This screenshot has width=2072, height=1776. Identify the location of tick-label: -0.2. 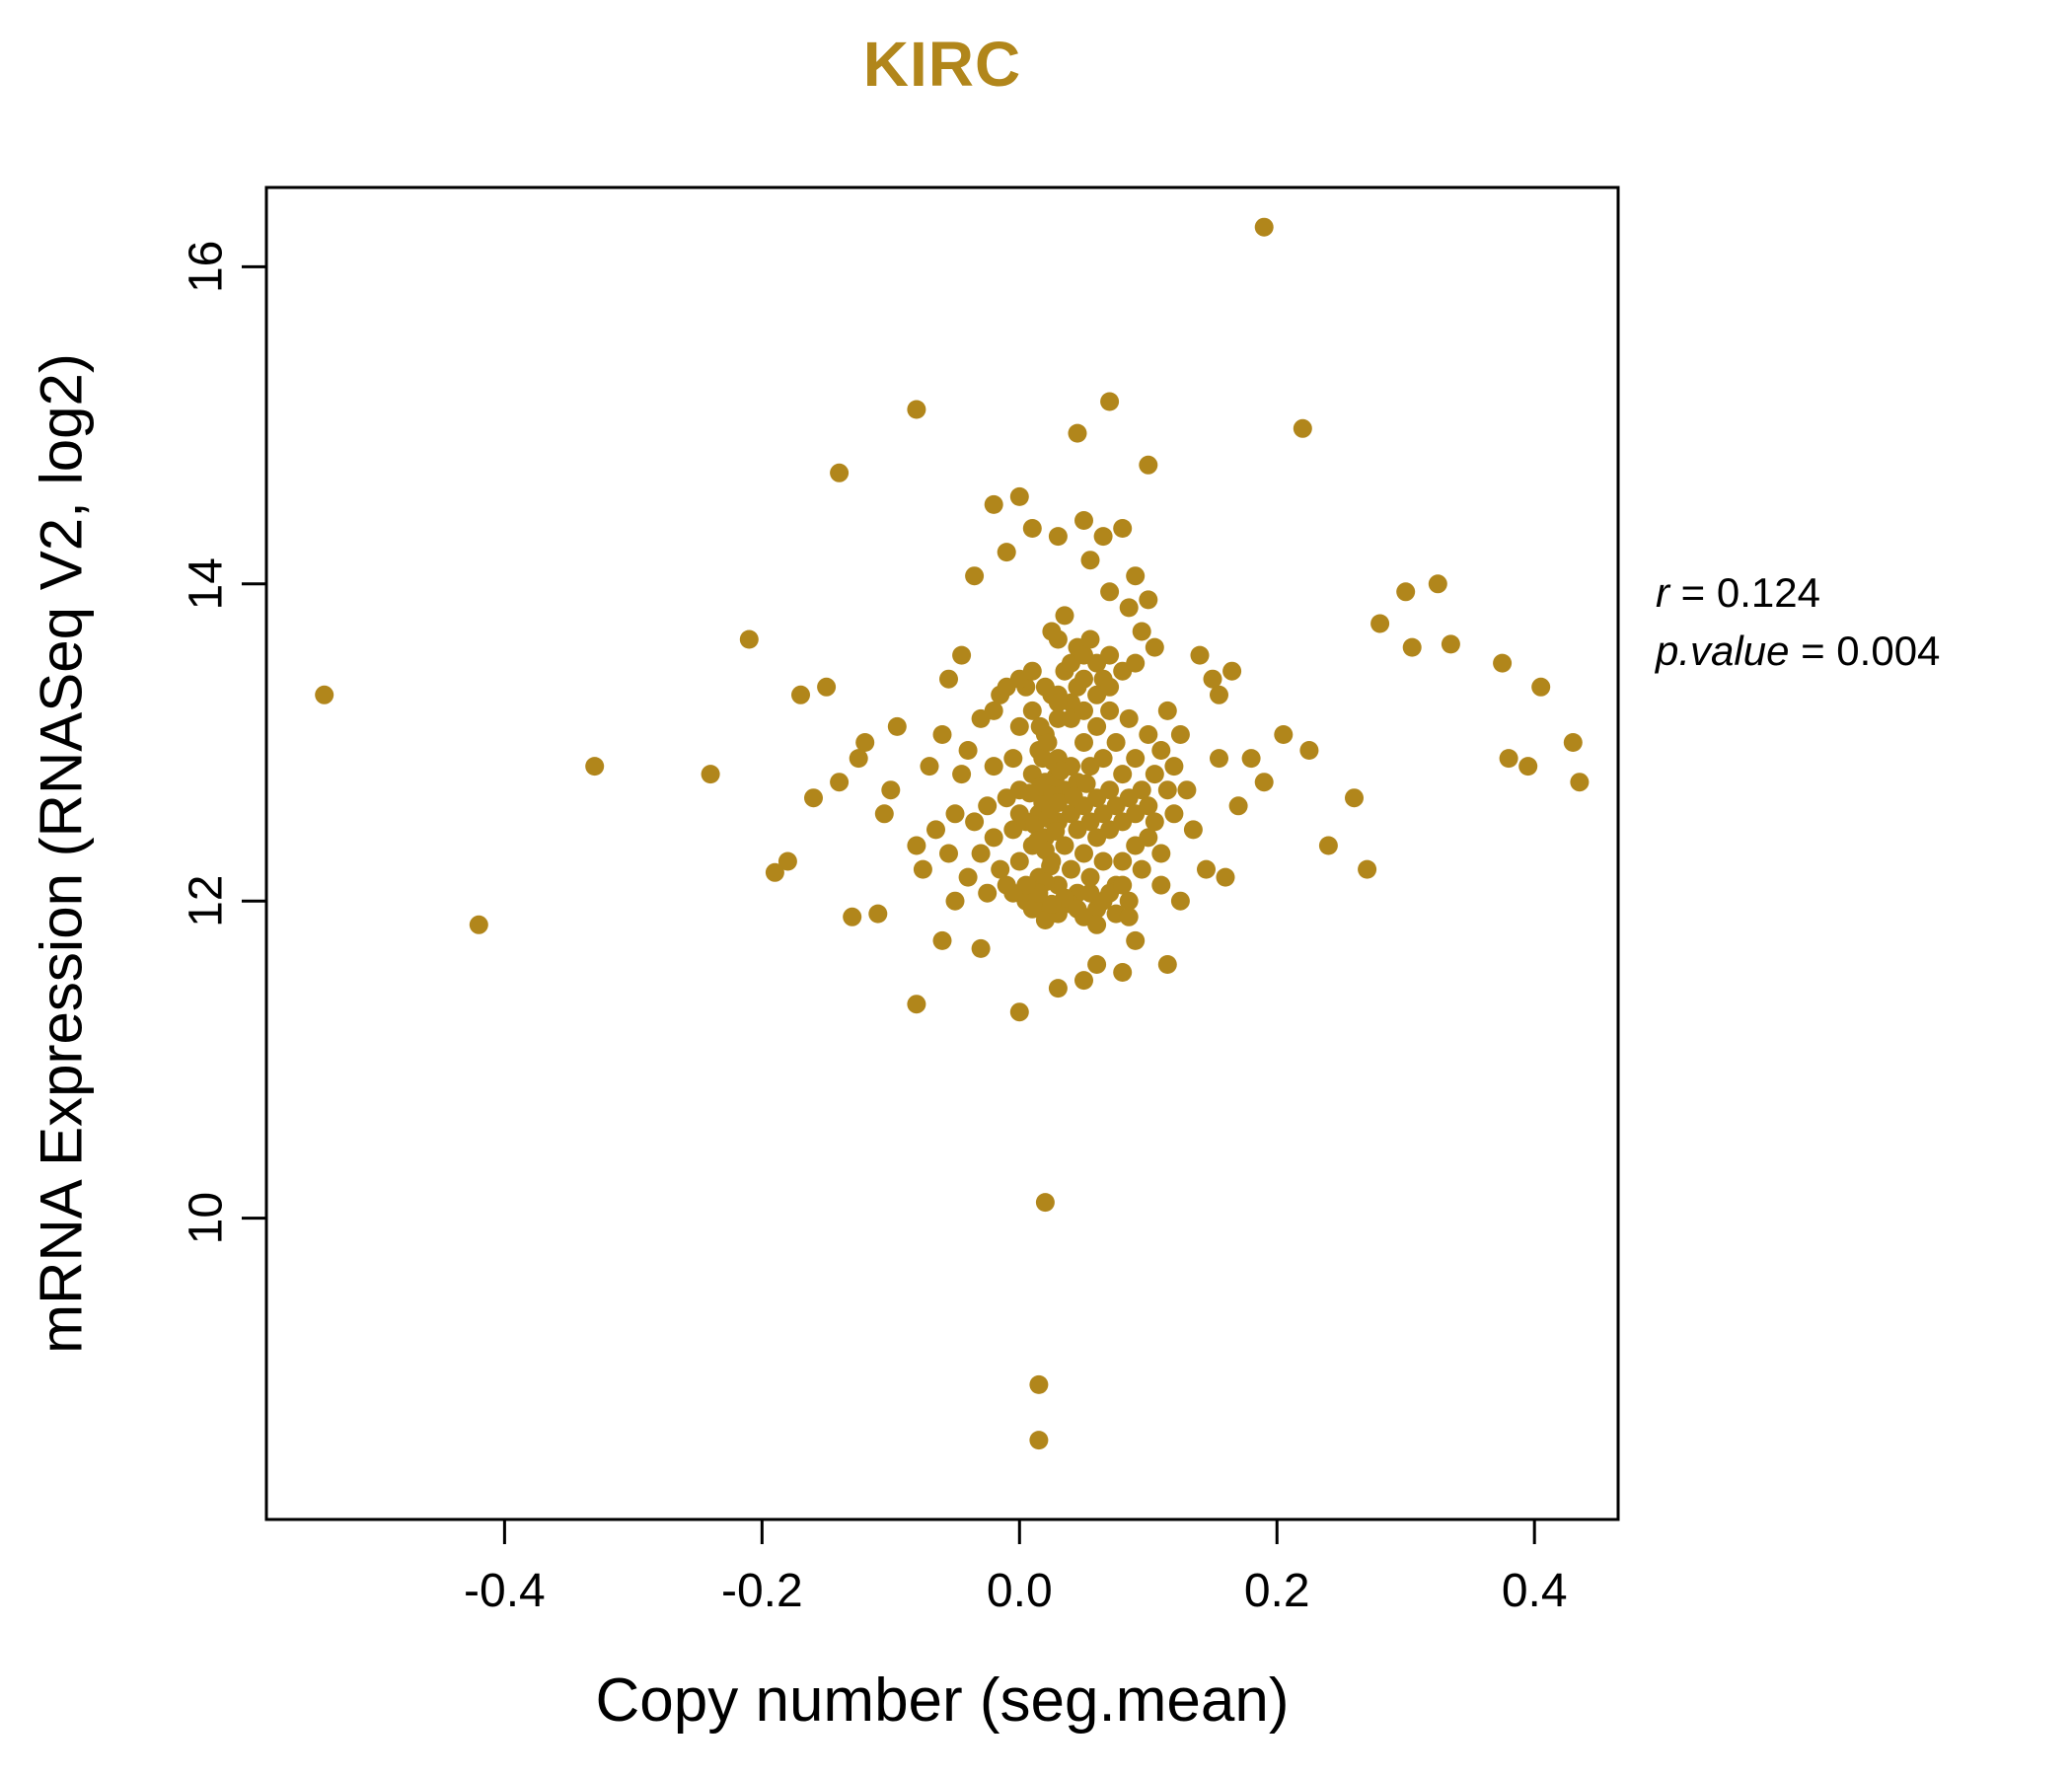
(762, 1591).